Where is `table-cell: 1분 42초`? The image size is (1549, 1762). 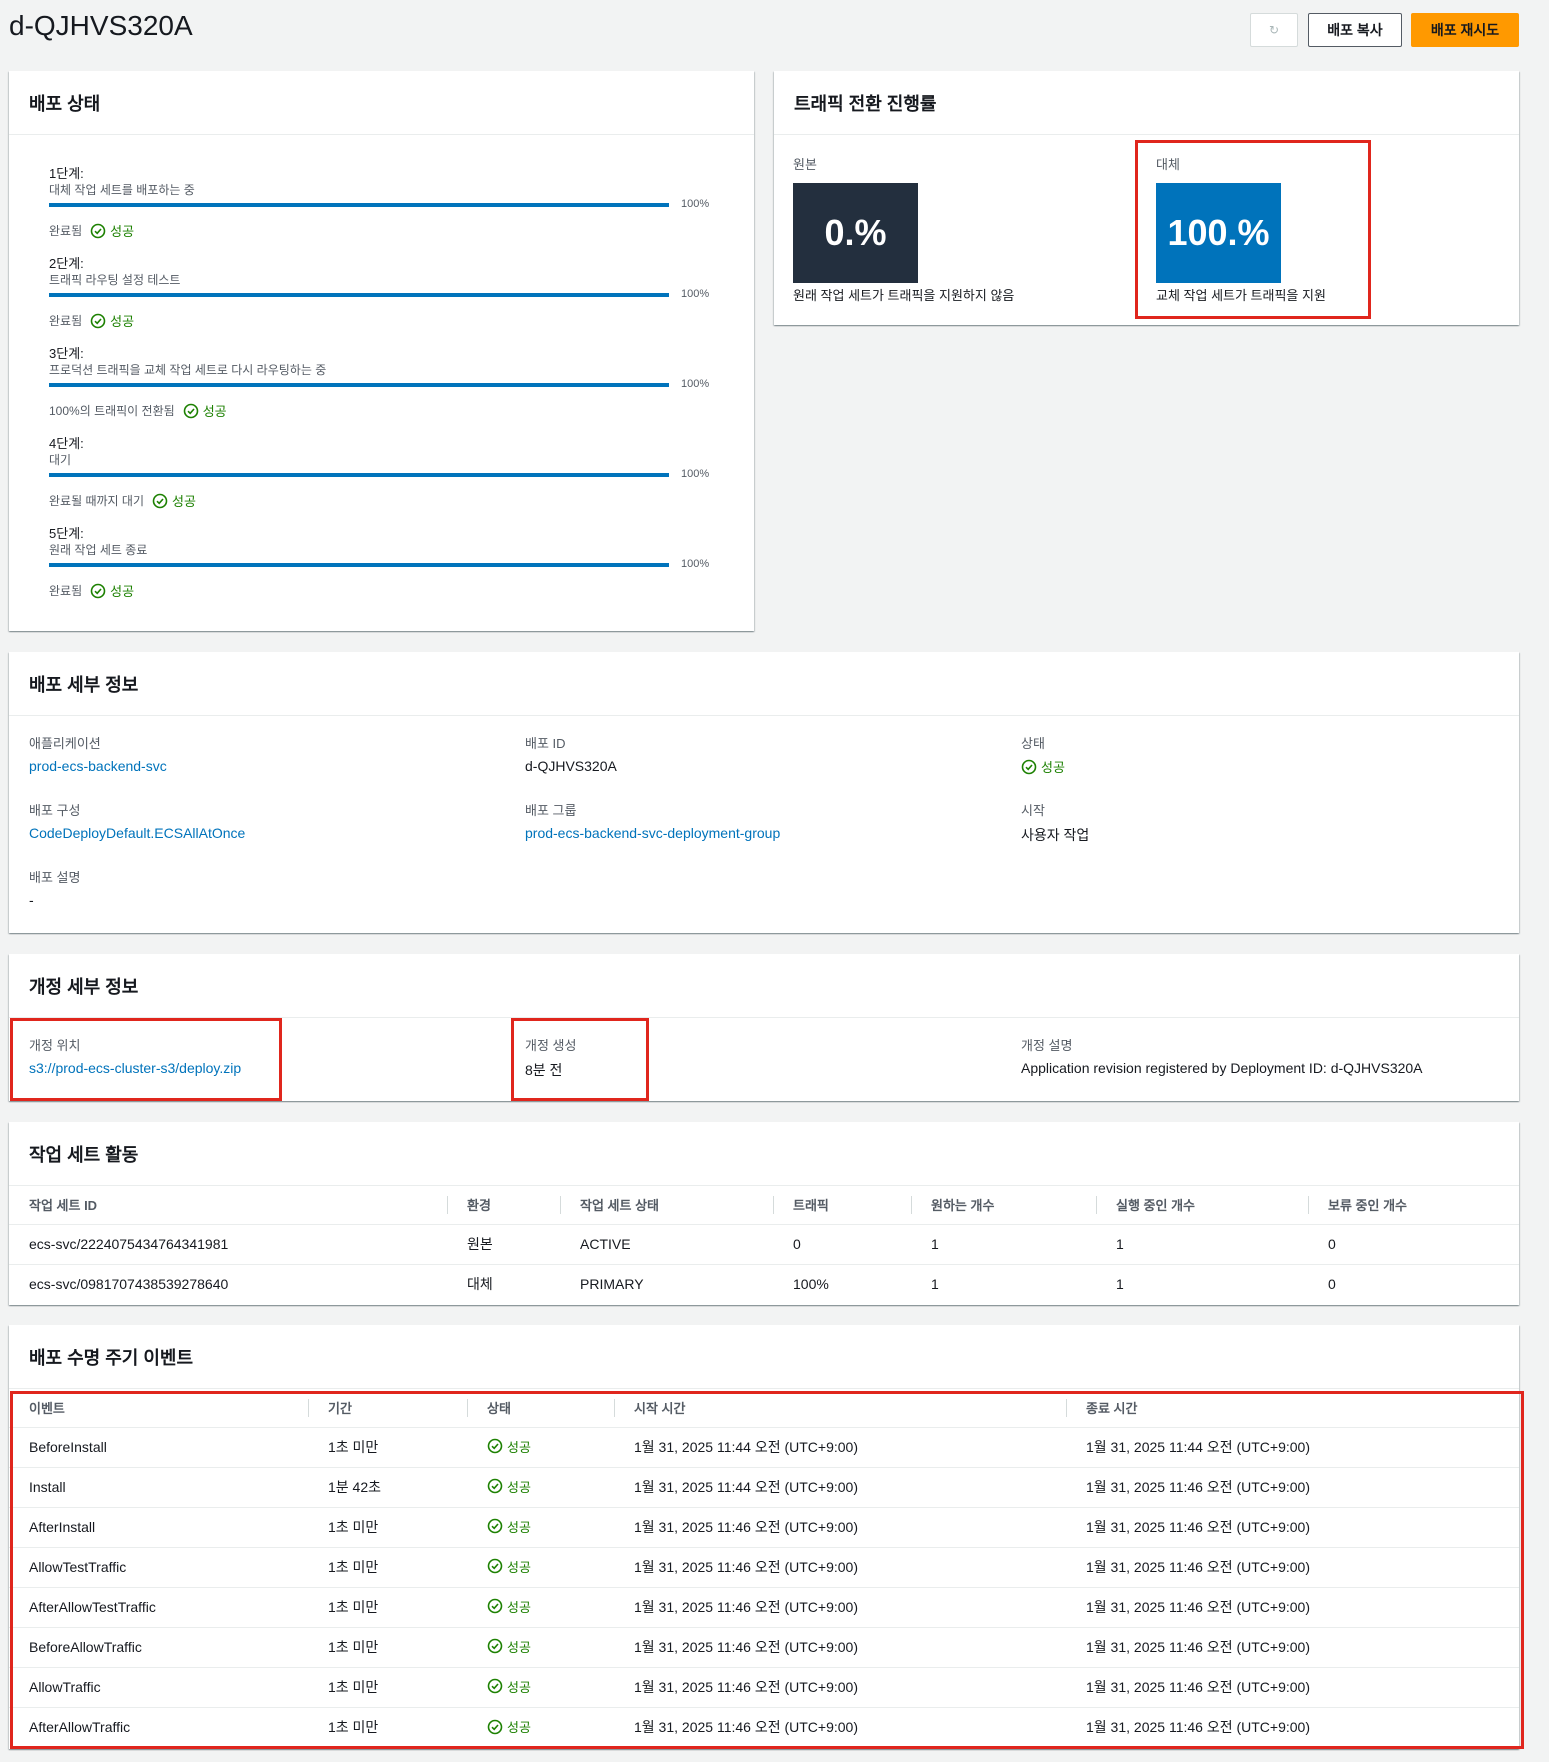
table-cell: 1분 42초 is located at coordinates (387, 1487).